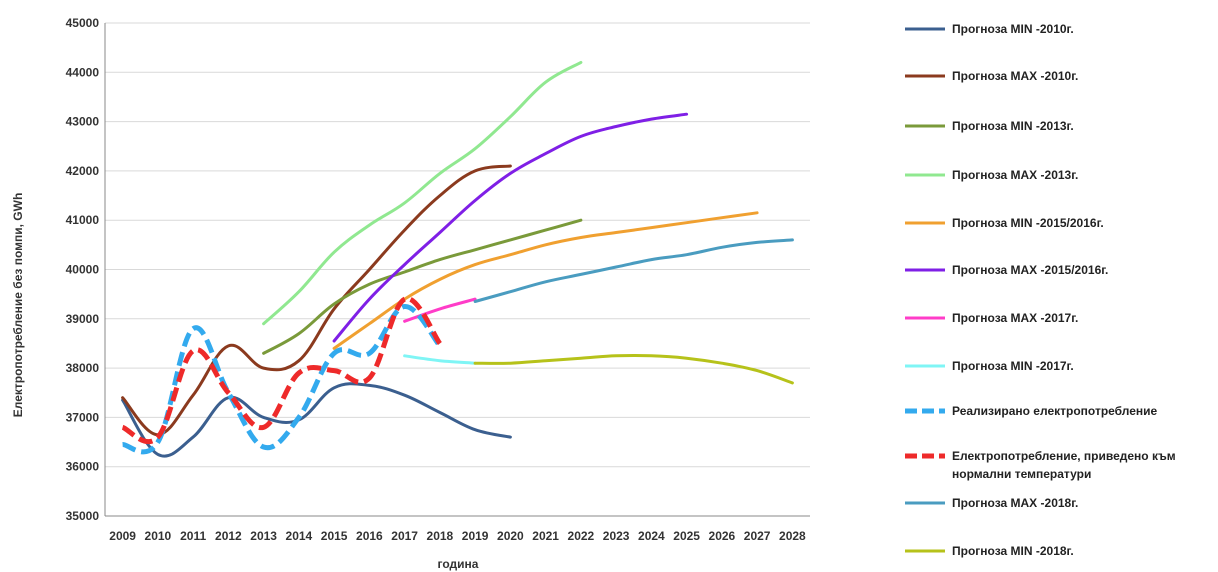 This screenshot has width=1218, height=572. Describe the element at coordinates (1015, 175) in the screenshot. I see `legend-label: Прогноза MAX -2013г.` at that location.